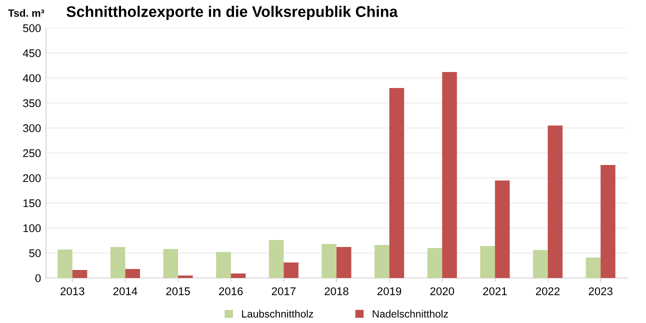  Describe the element at coordinates (231, 291) in the screenshot. I see `x-tick-label: 2016` at that location.